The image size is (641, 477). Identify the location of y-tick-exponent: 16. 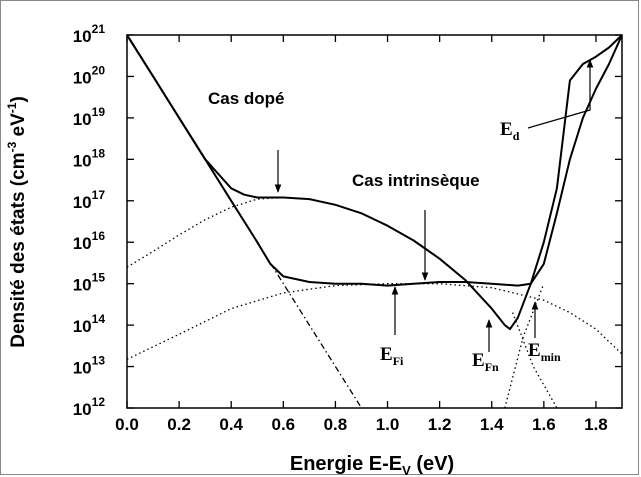
(99, 236).